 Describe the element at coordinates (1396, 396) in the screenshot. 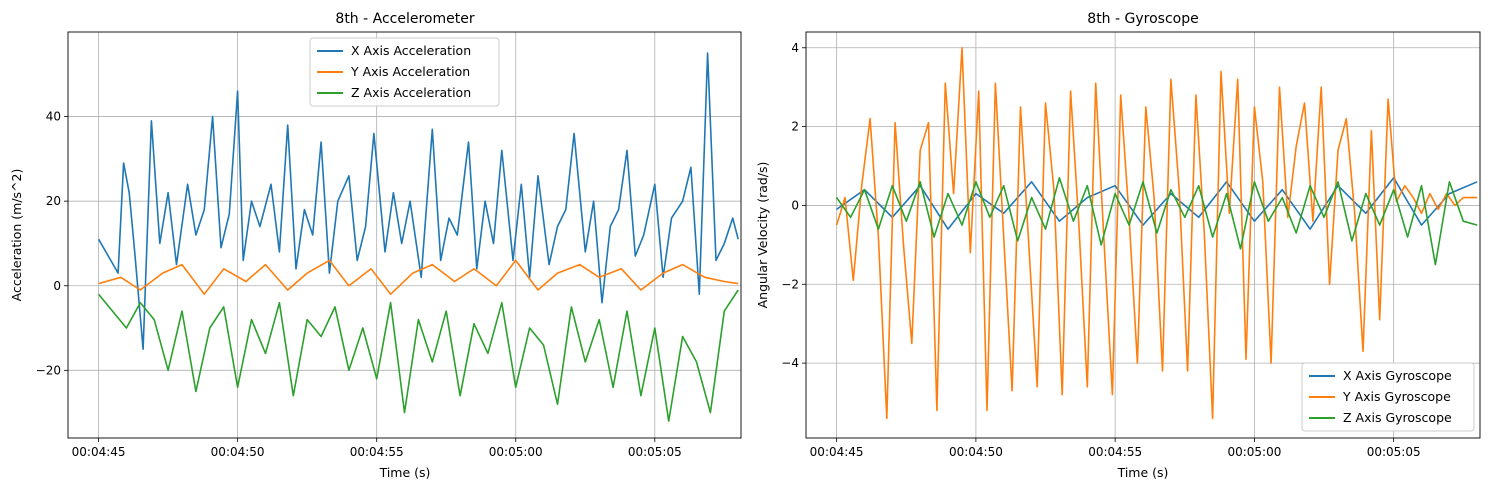

I see `gyroscope-legend-label: Y Axis Gyroscope` at that location.